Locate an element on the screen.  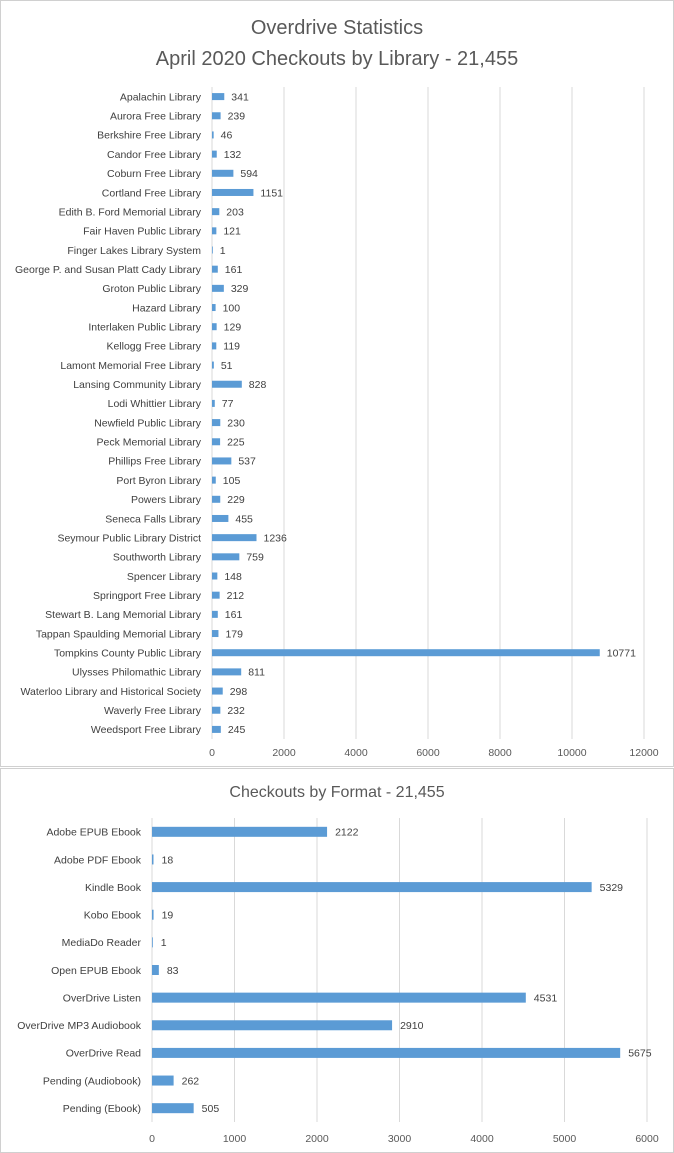
category-label: Cortland Free Library is located at coordinates (152, 193).